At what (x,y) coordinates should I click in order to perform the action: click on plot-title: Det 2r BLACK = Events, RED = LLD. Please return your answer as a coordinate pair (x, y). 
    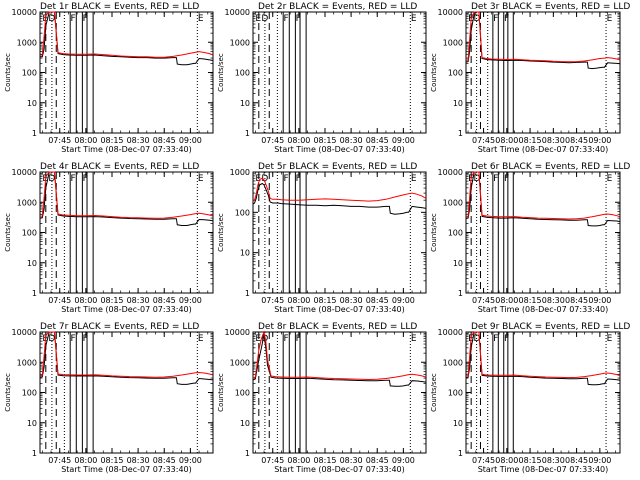
    Looking at the image, I should click on (337, 7).